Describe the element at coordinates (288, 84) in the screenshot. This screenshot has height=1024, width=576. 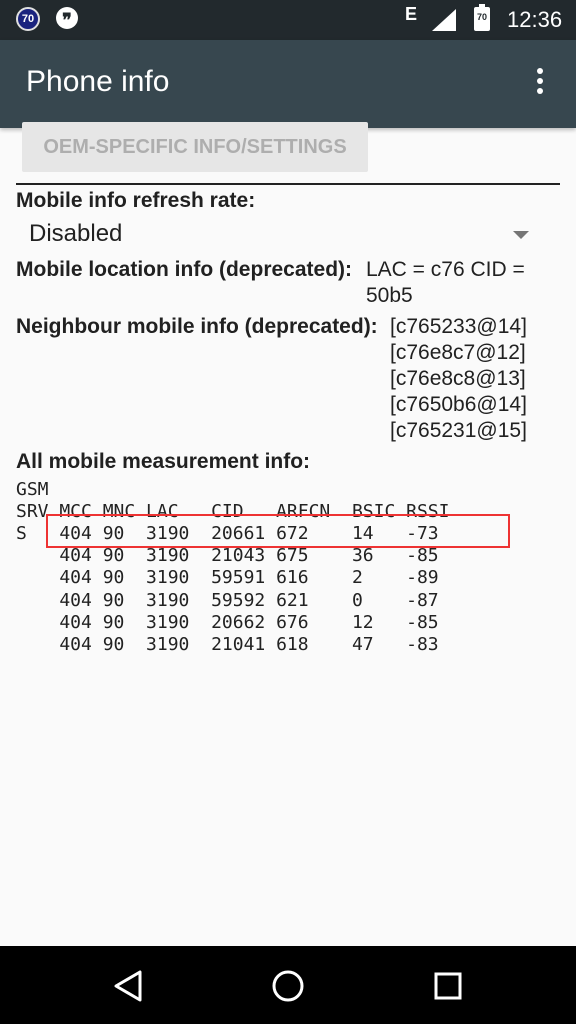
I see `app-bar: Phone info` at that location.